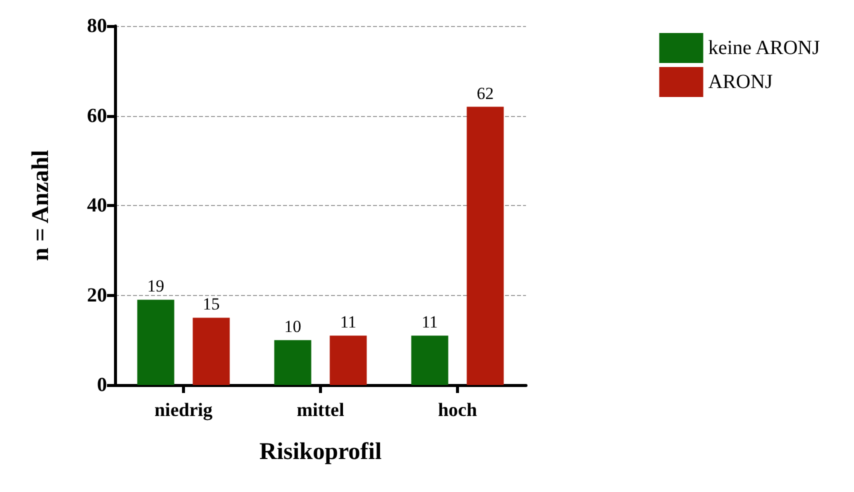 Image resolution: width=854 pixels, height=492 pixels. I want to click on y-tick-label: 60, so click(97, 115).